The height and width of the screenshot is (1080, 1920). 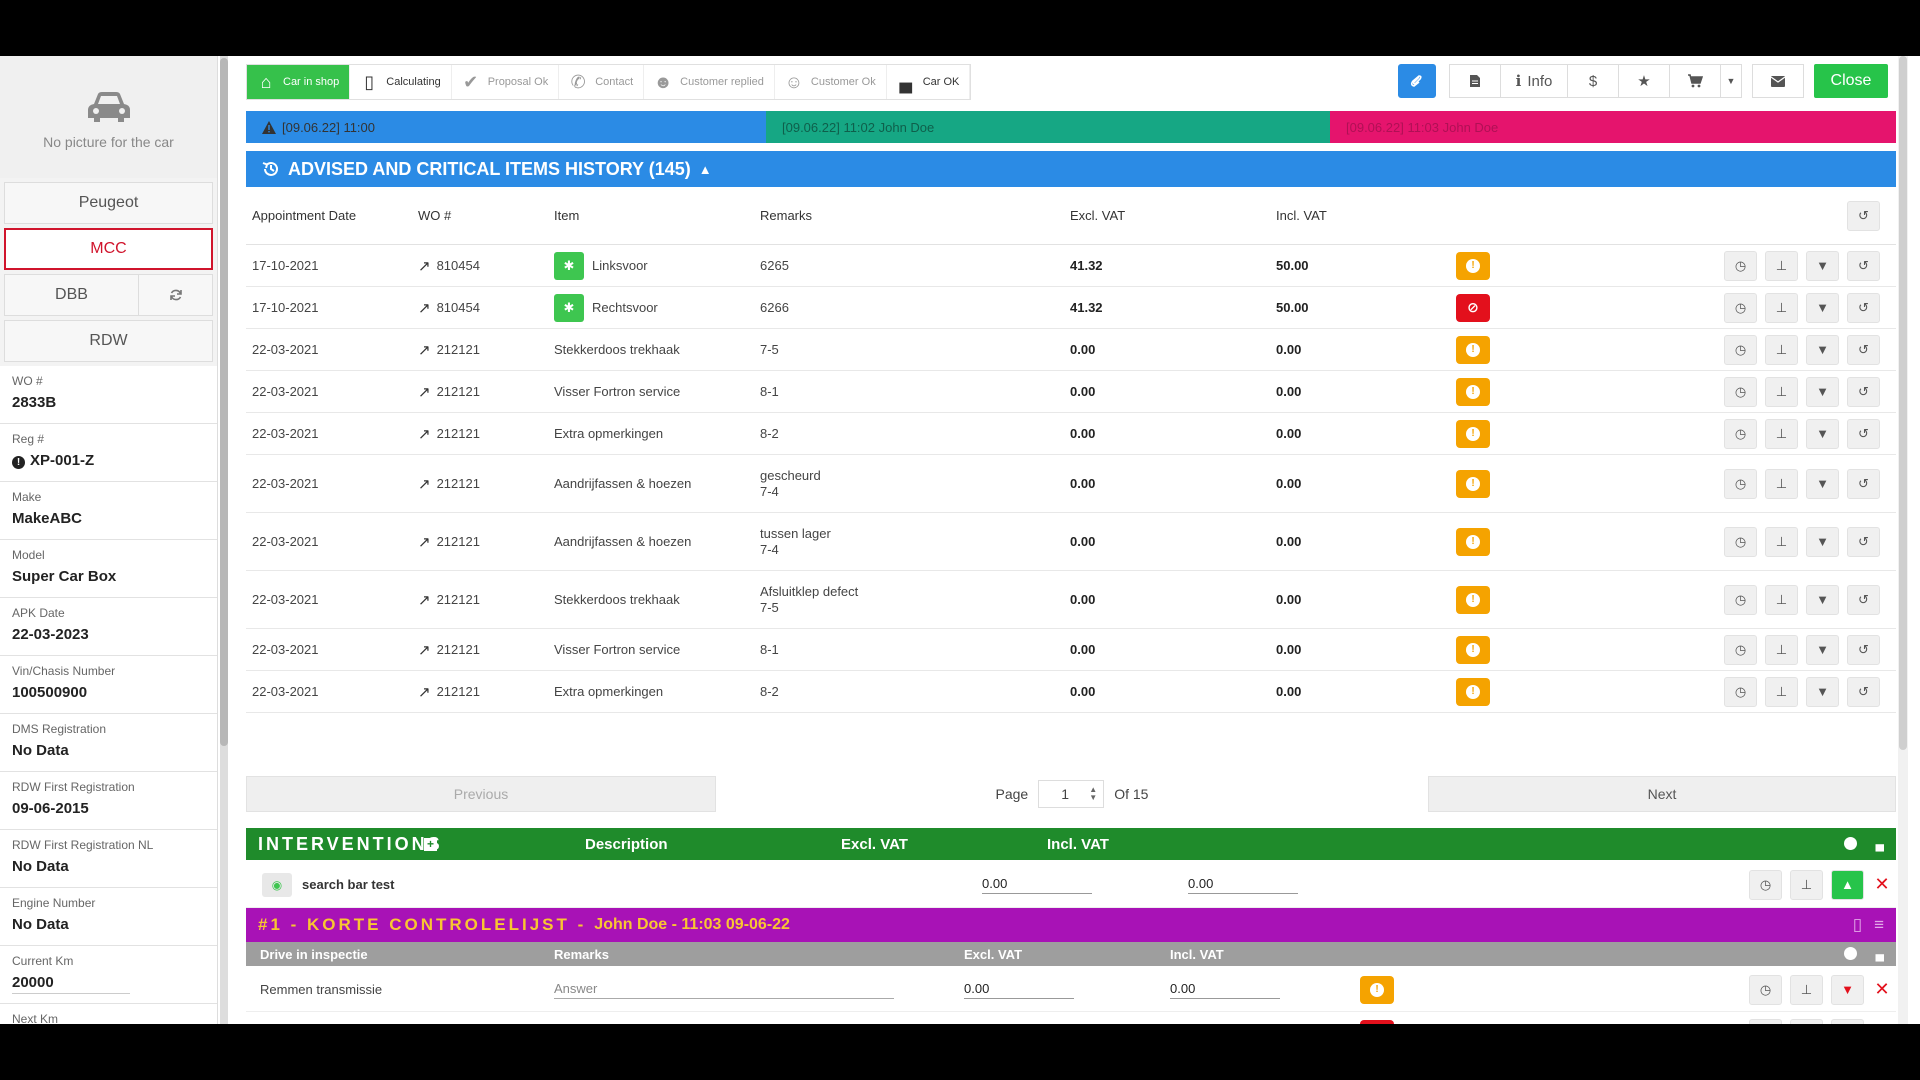 I want to click on mcc-button: MCC, so click(x=108, y=249).